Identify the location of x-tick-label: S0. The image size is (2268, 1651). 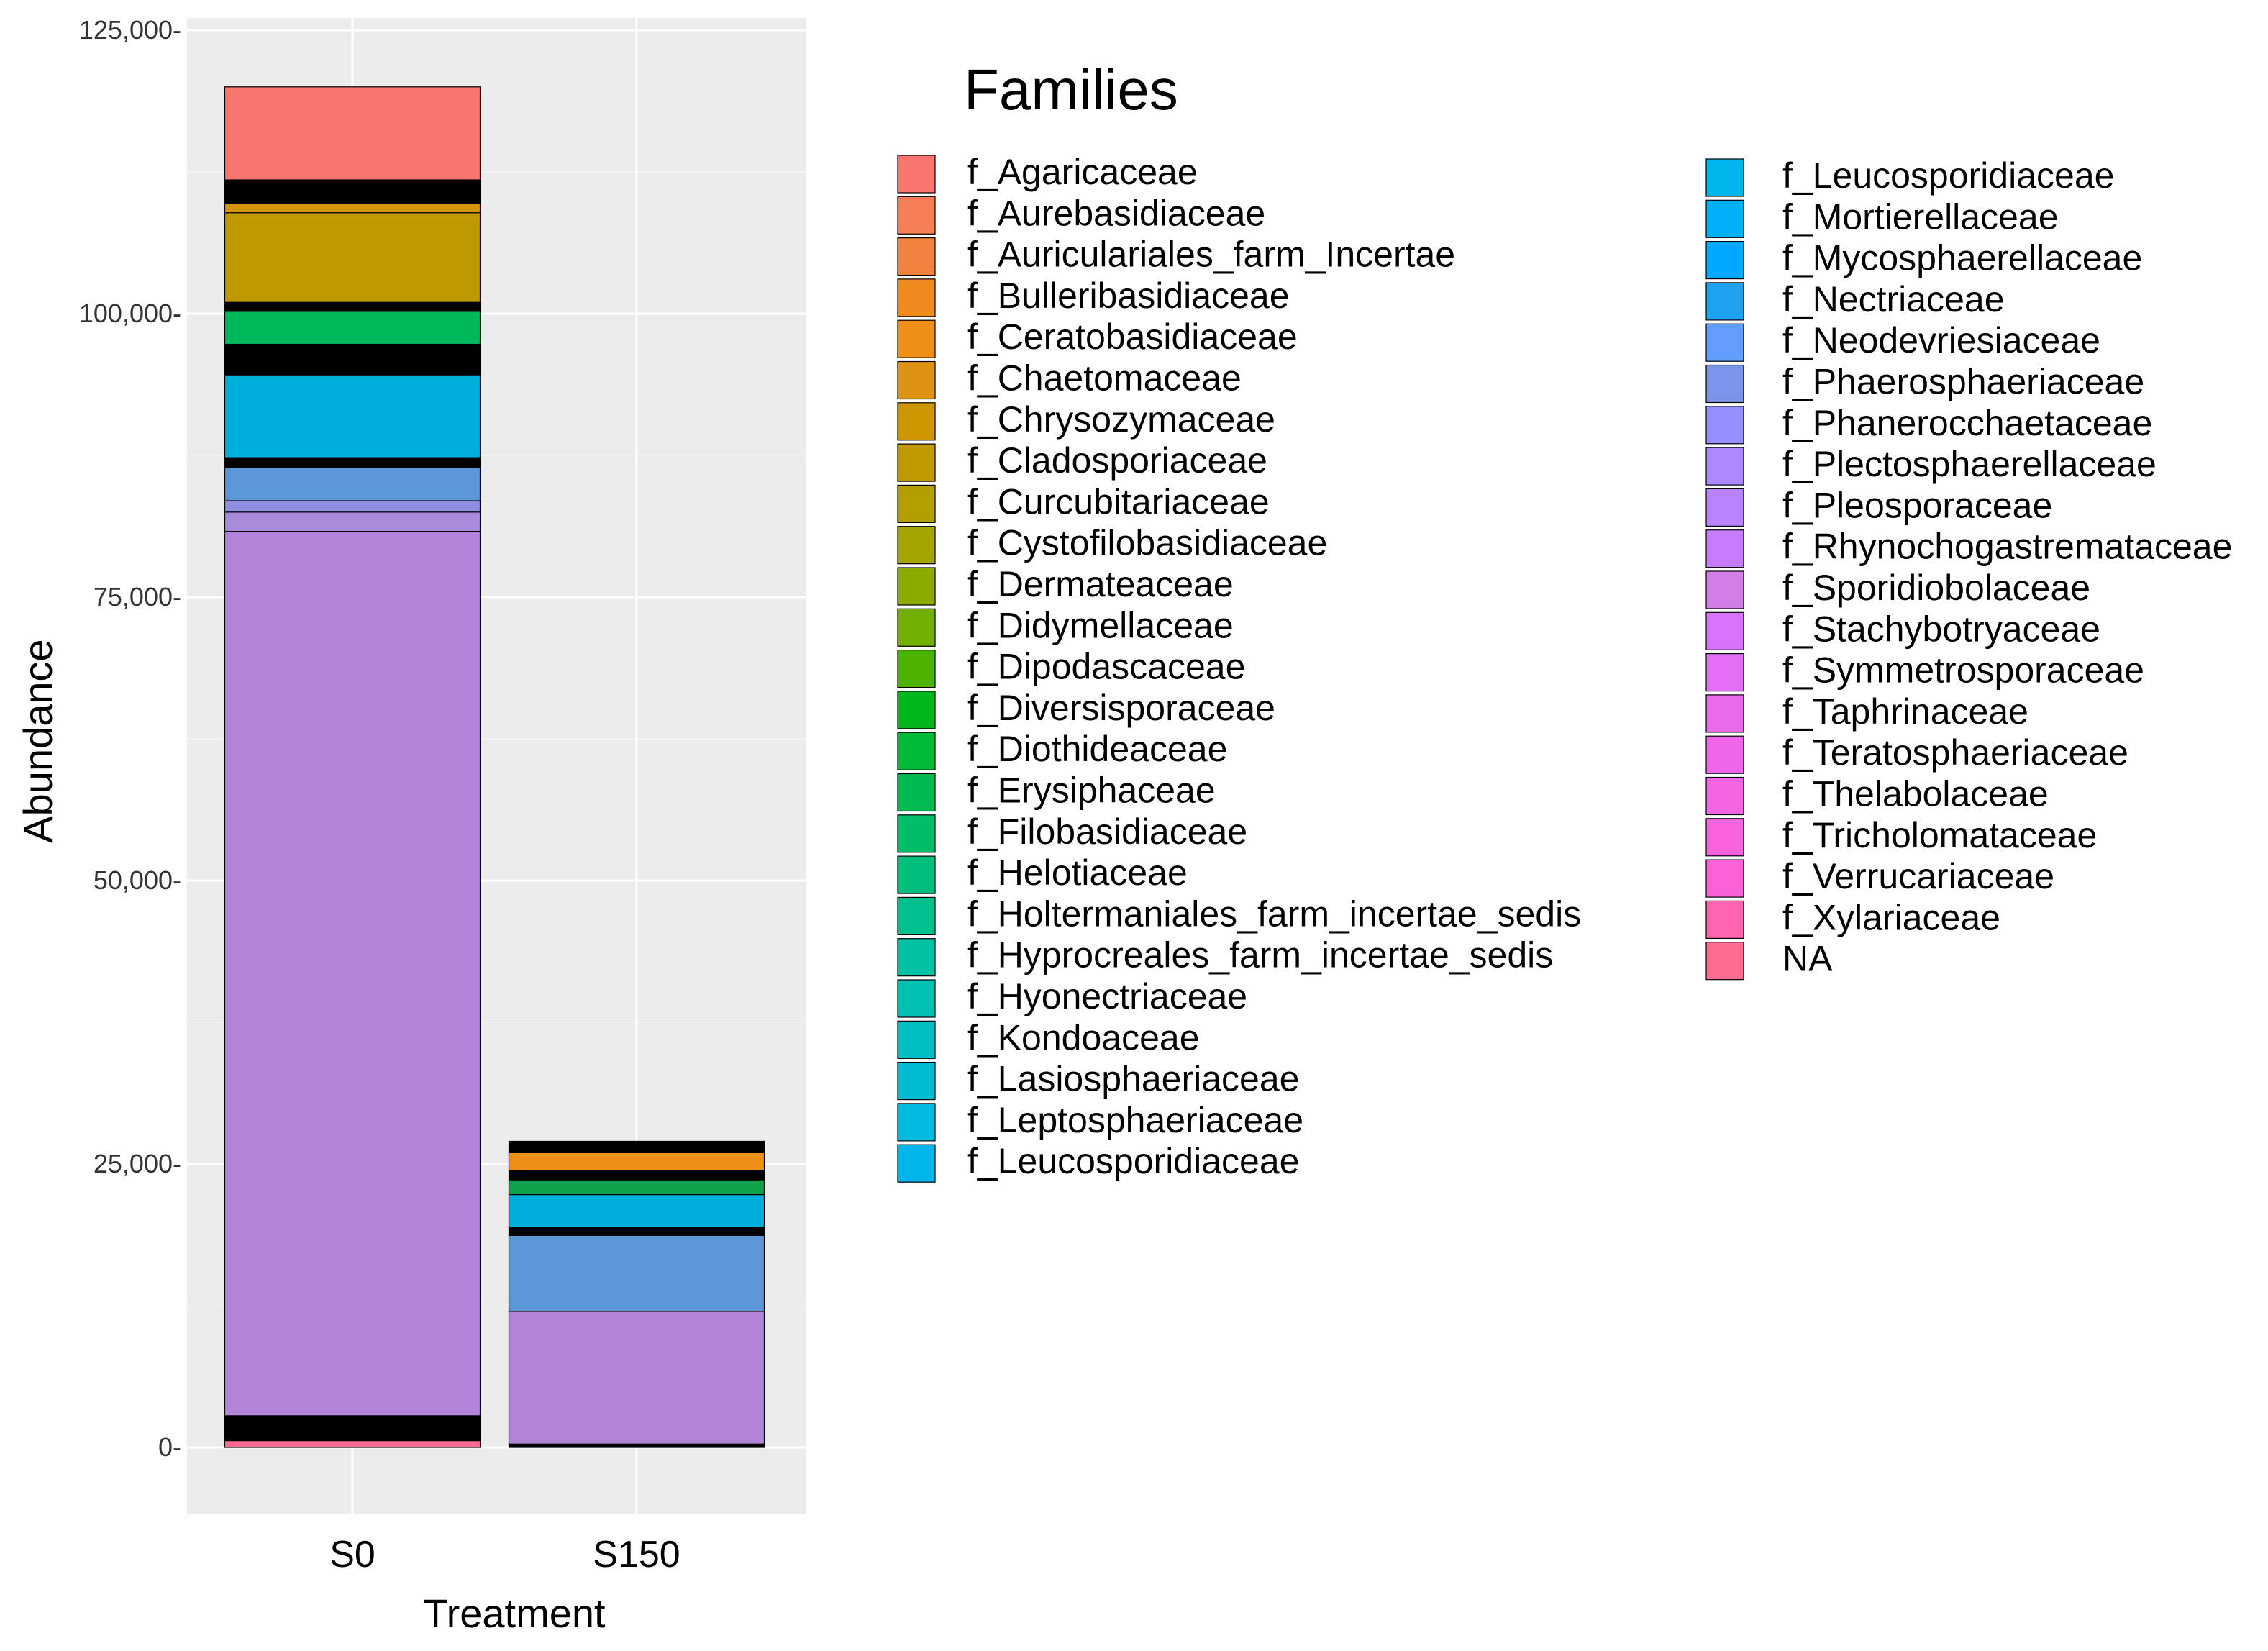
(352, 1554).